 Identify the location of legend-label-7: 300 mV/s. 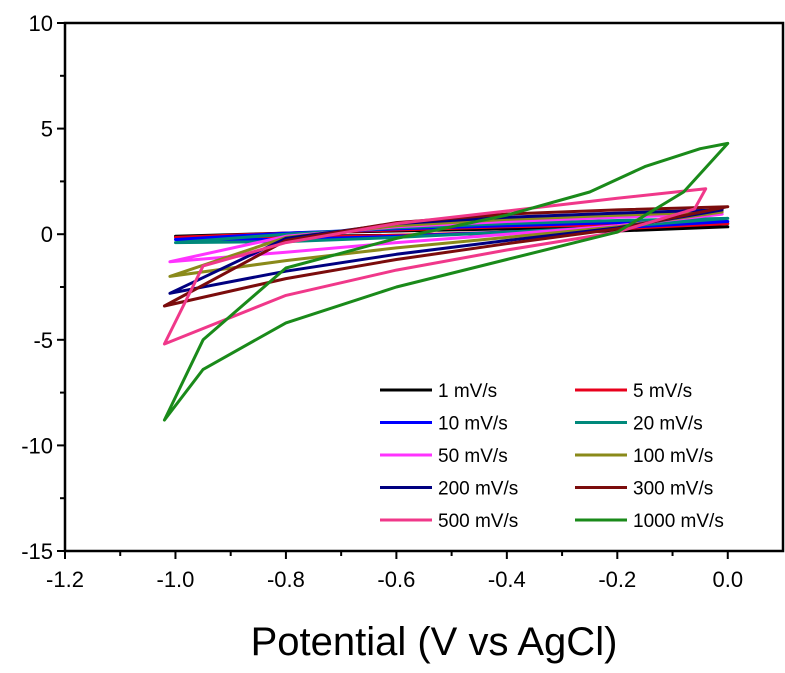
(673, 489).